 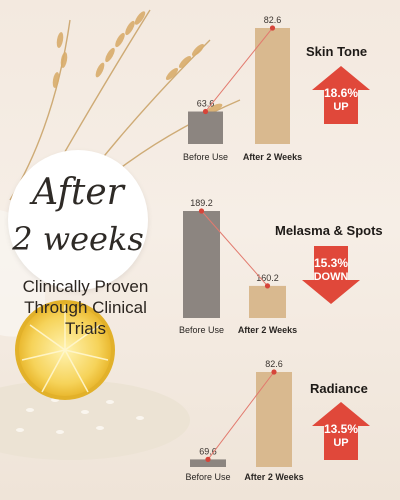 I want to click on badge-line-two-weeks: 2 weeks, so click(x=78, y=239).